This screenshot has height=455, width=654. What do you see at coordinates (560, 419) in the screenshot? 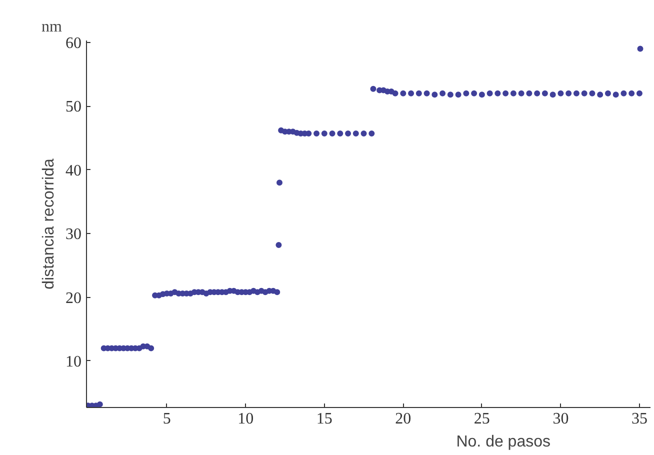
I see `x-tick-label: 30` at bounding box center [560, 419].